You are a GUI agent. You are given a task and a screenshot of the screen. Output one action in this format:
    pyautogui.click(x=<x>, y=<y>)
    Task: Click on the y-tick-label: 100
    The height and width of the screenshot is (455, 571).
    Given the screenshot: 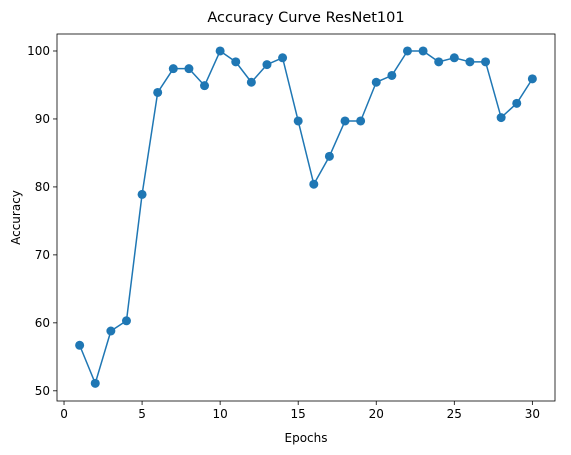 What is the action you would take?
    pyautogui.click(x=38, y=51)
    